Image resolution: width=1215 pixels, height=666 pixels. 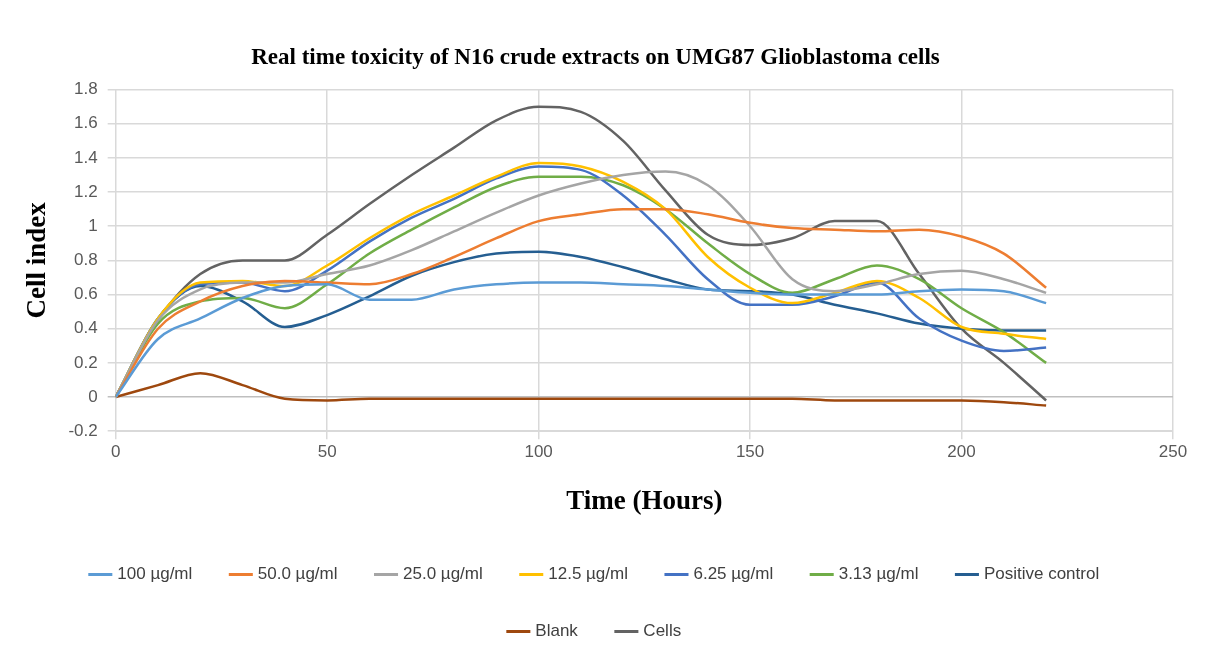 I want to click on x-tick-label: 0, so click(x=115, y=452).